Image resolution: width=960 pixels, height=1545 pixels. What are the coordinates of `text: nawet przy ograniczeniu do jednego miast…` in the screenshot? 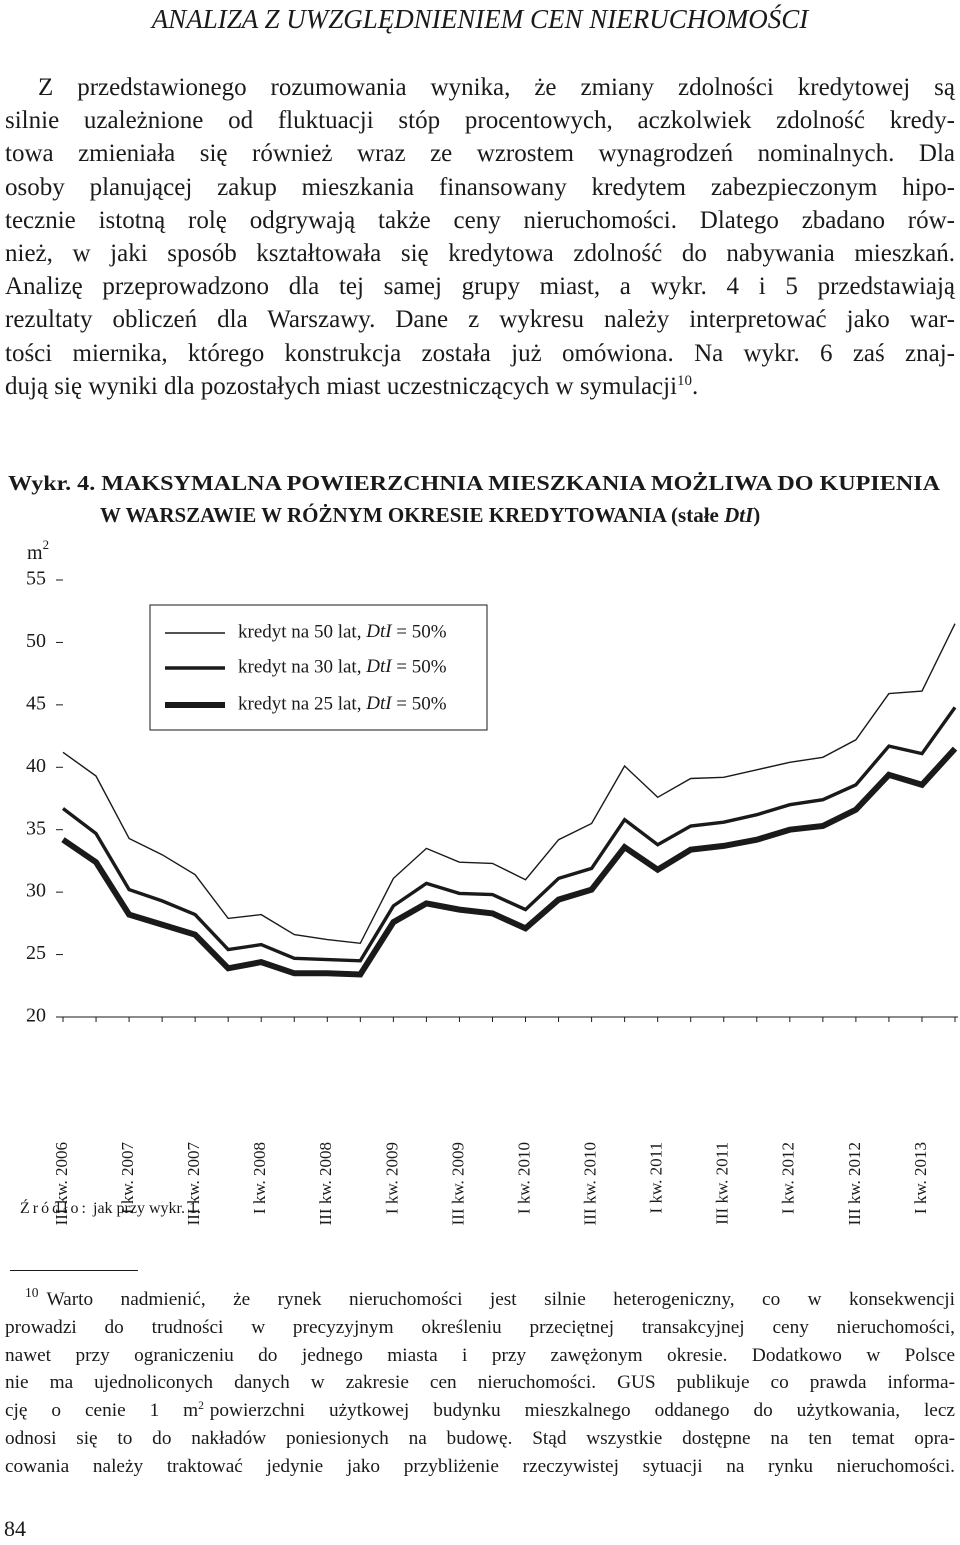 It's located at (480, 1355).